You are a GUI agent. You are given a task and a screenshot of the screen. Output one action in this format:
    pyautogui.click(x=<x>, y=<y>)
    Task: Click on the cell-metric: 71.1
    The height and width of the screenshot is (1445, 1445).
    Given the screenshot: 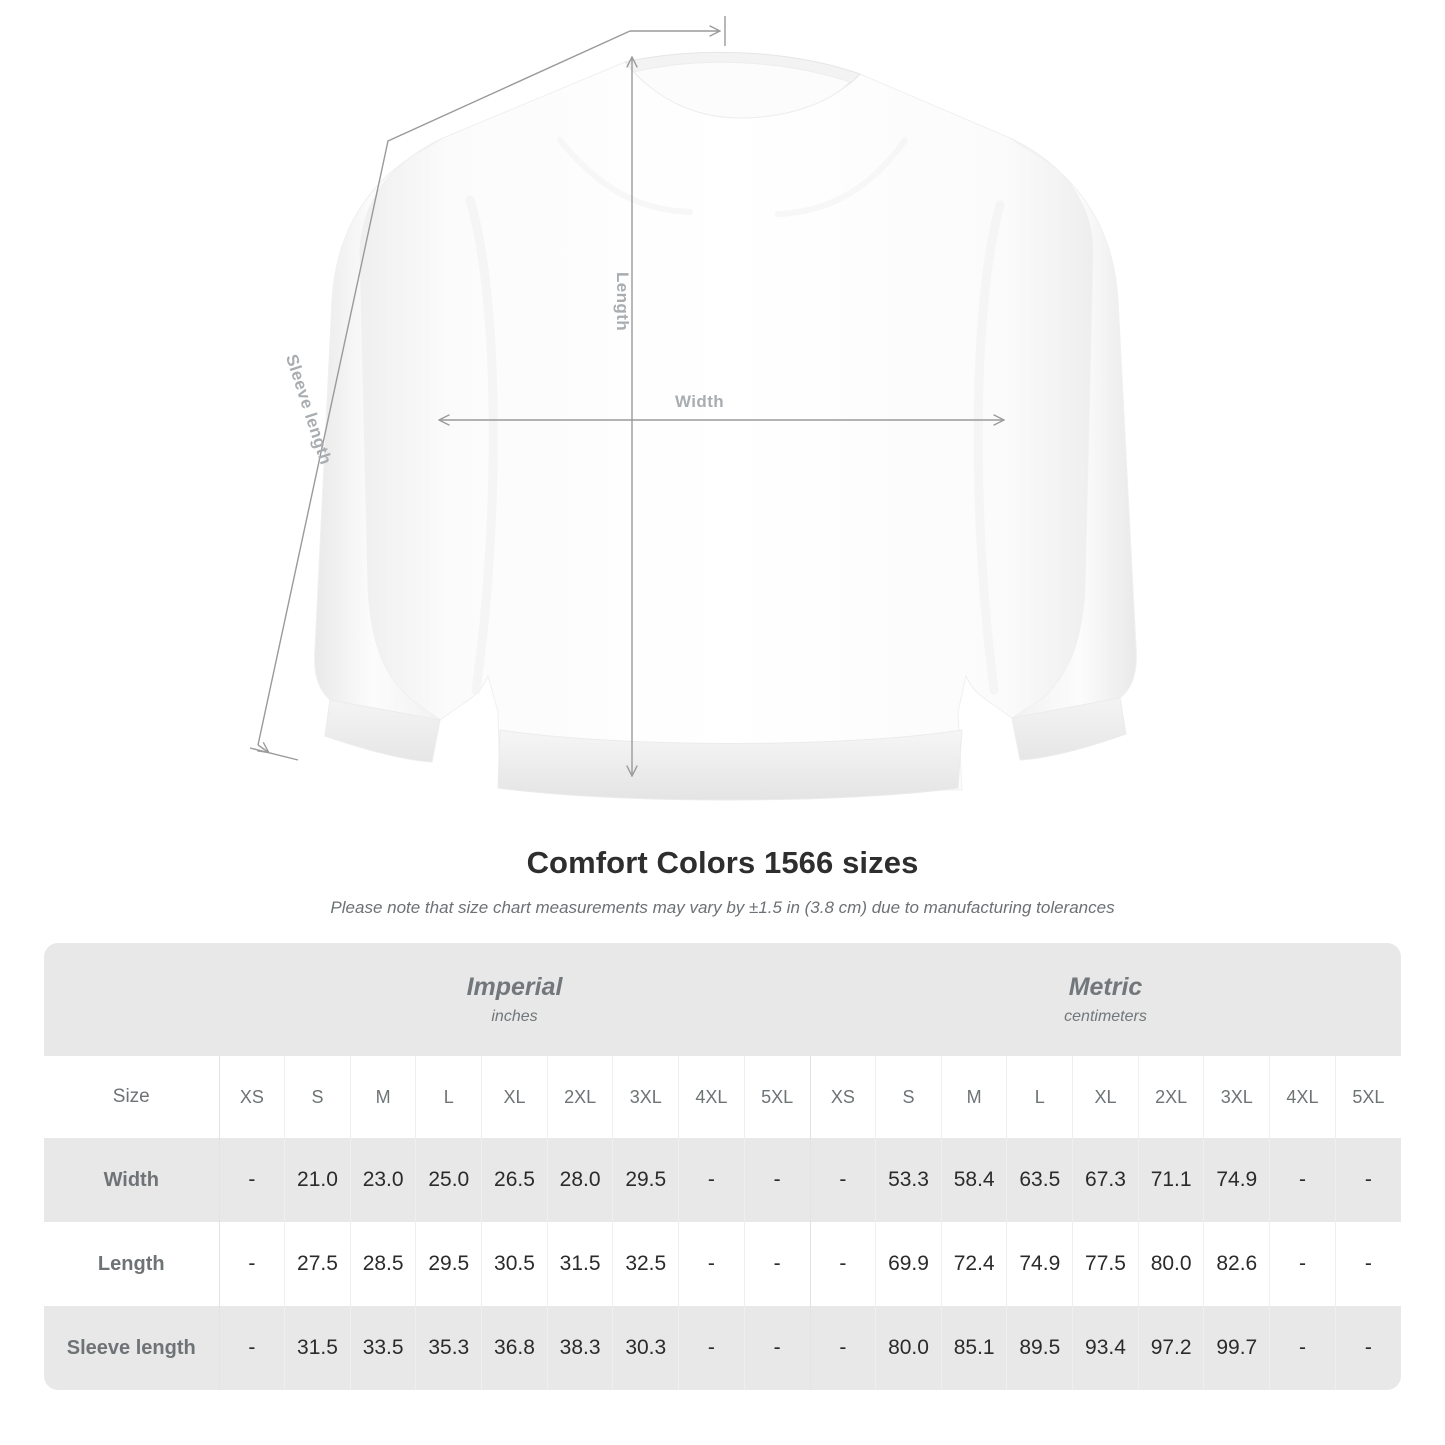 What is the action you would take?
    pyautogui.click(x=1170, y=1180)
    